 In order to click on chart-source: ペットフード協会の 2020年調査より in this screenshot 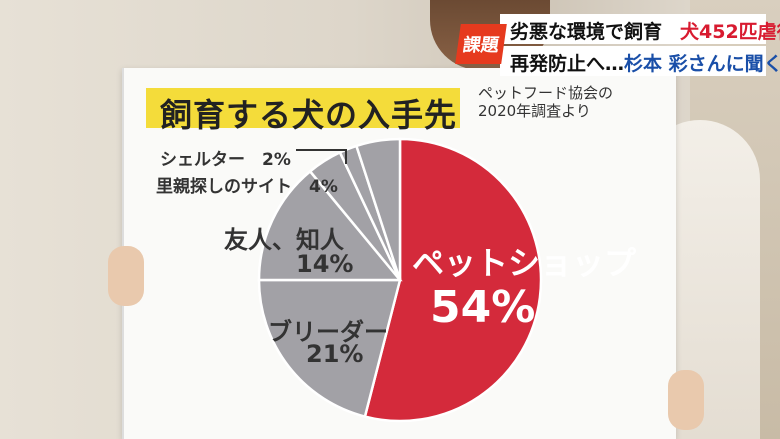, I will do `click(545, 102)`.